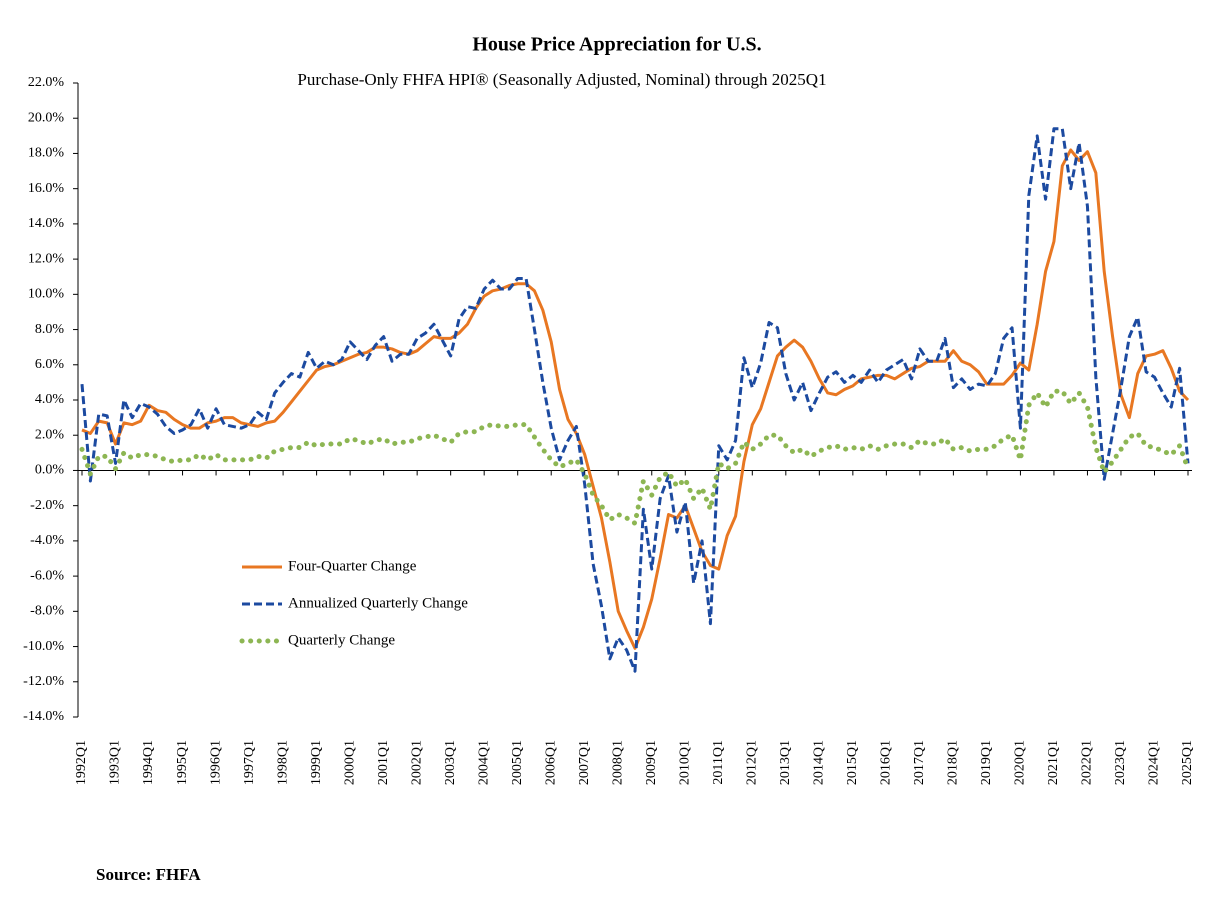 The height and width of the screenshot is (905, 1227). I want to click on source-note: Source: FHFA, so click(148, 874).